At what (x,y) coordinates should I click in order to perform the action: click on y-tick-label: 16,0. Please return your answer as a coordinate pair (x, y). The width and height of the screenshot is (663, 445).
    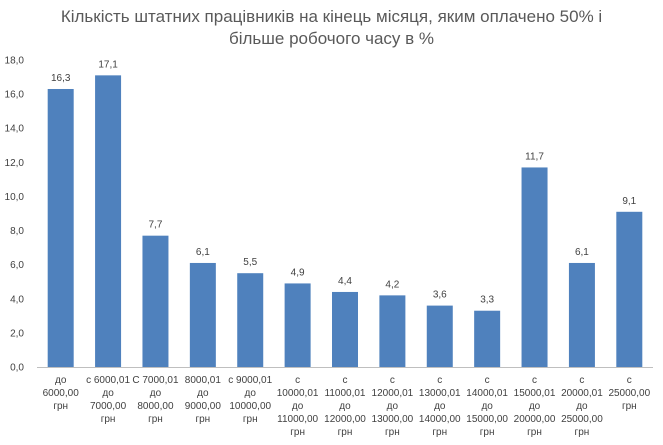
    Looking at the image, I should click on (15, 95).